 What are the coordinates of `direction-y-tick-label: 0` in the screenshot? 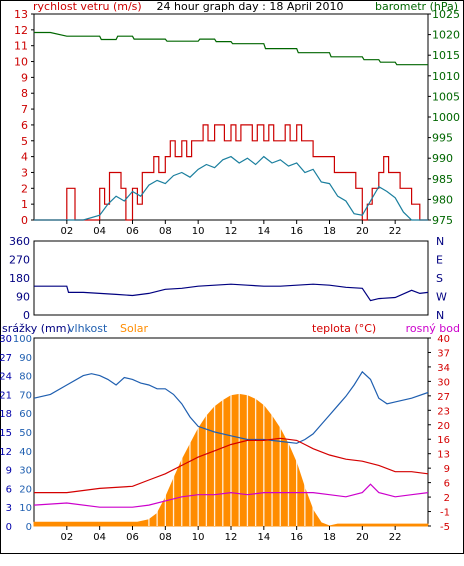 It's located at (26, 315).